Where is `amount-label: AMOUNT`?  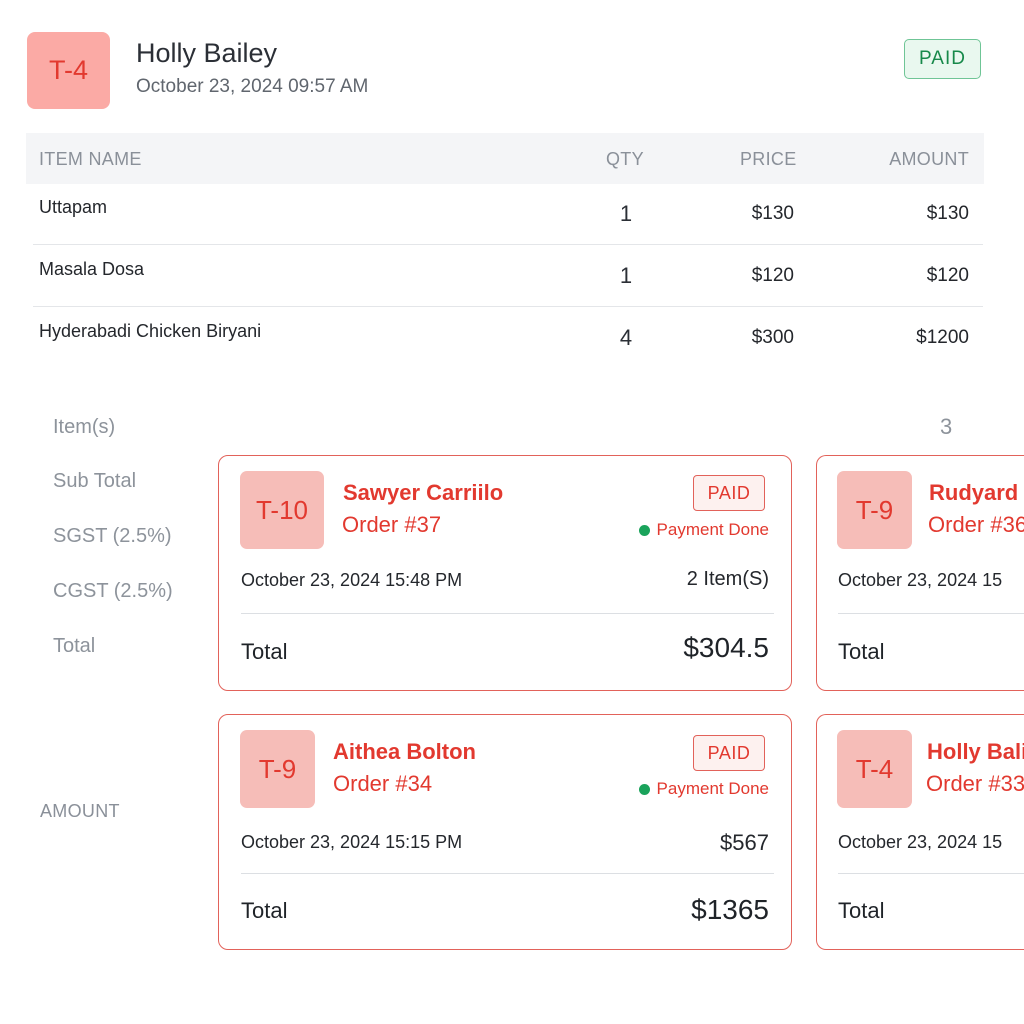
amount-label: AMOUNT is located at coordinates (80, 811).